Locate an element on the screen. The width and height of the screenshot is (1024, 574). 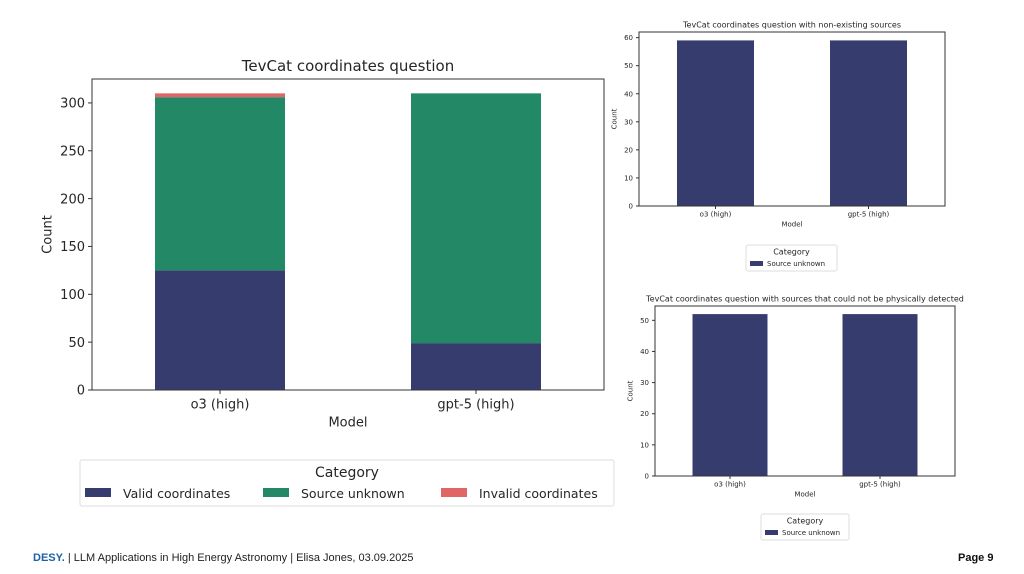
legend-label: Valid coordinates is located at coordinates (176, 493).